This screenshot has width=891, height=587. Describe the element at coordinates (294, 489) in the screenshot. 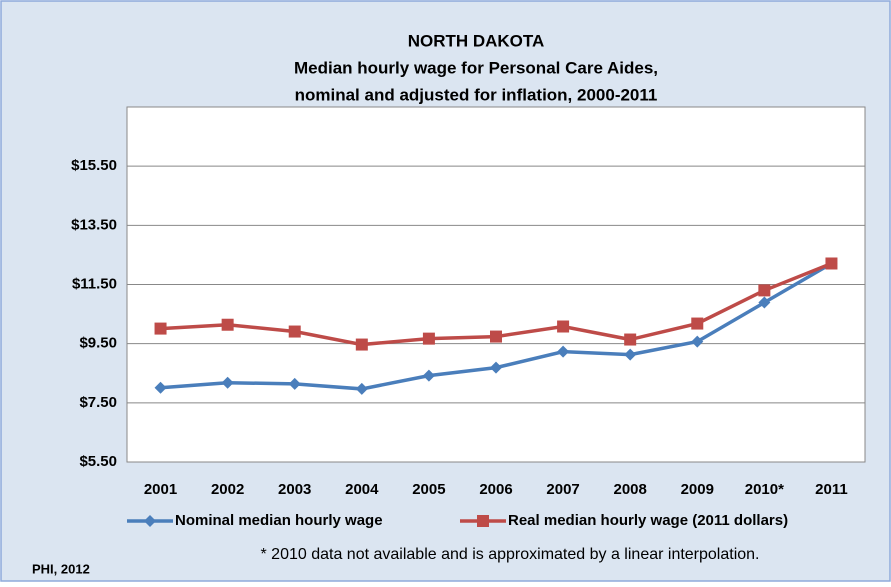

I see `x-tick-label: 2003` at that location.